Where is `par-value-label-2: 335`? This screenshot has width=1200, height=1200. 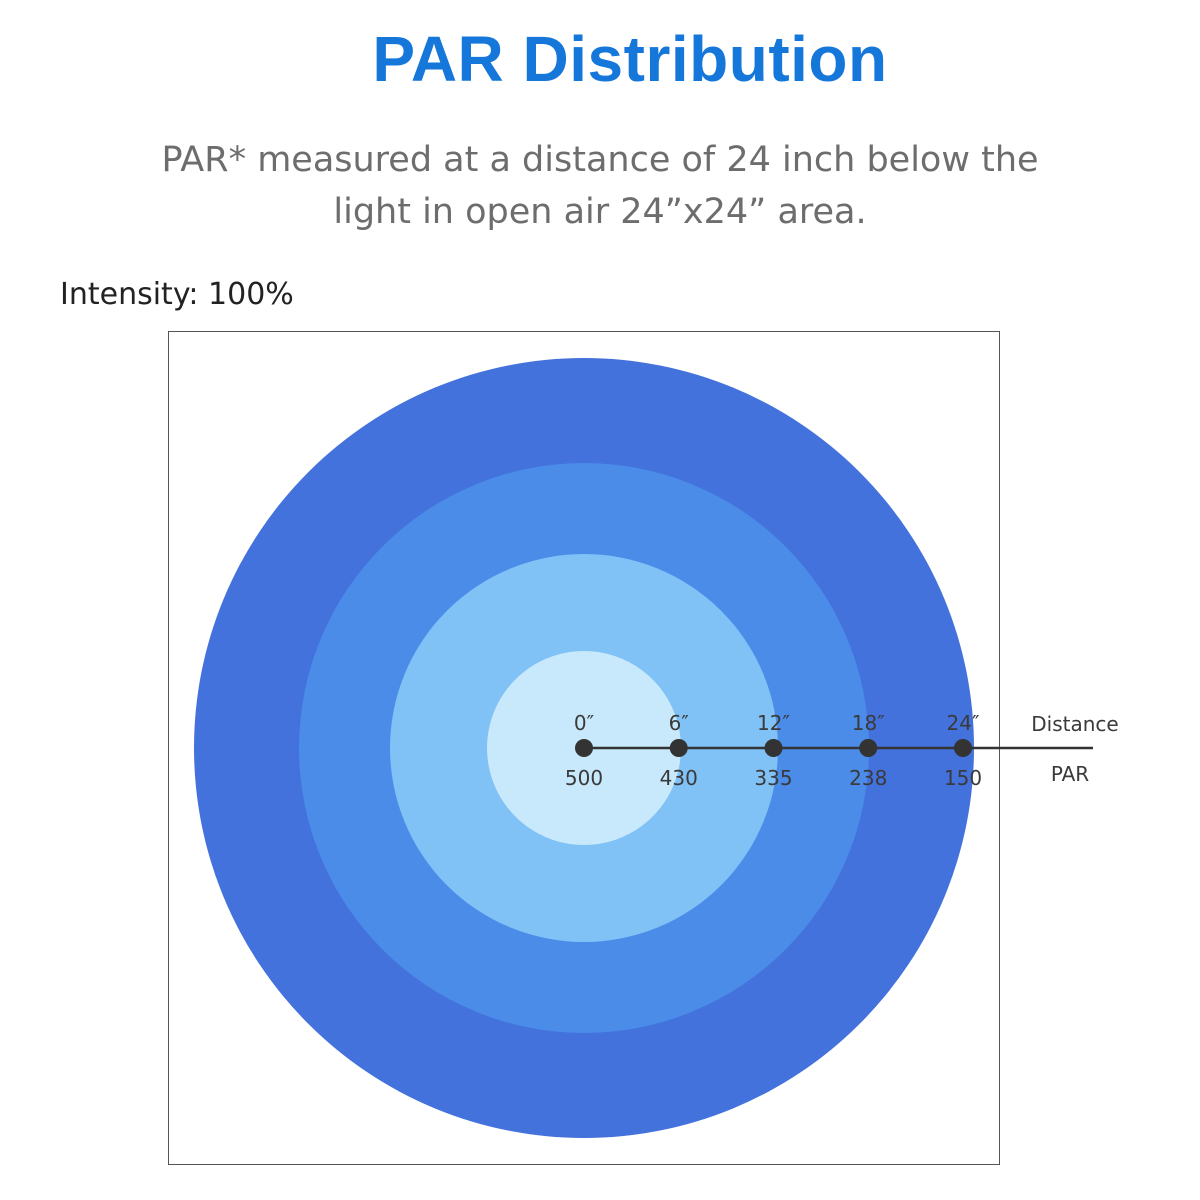 par-value-label-2: 335 is located at coordinates (773, 778).